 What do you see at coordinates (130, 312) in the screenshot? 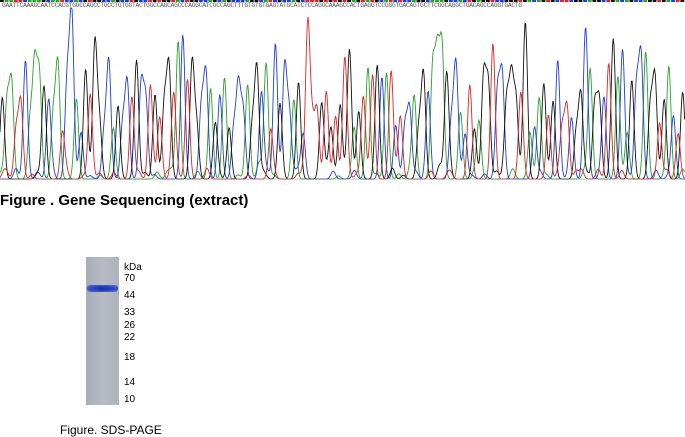
I see `marker-label: 33` at bounding box center [130, 312].